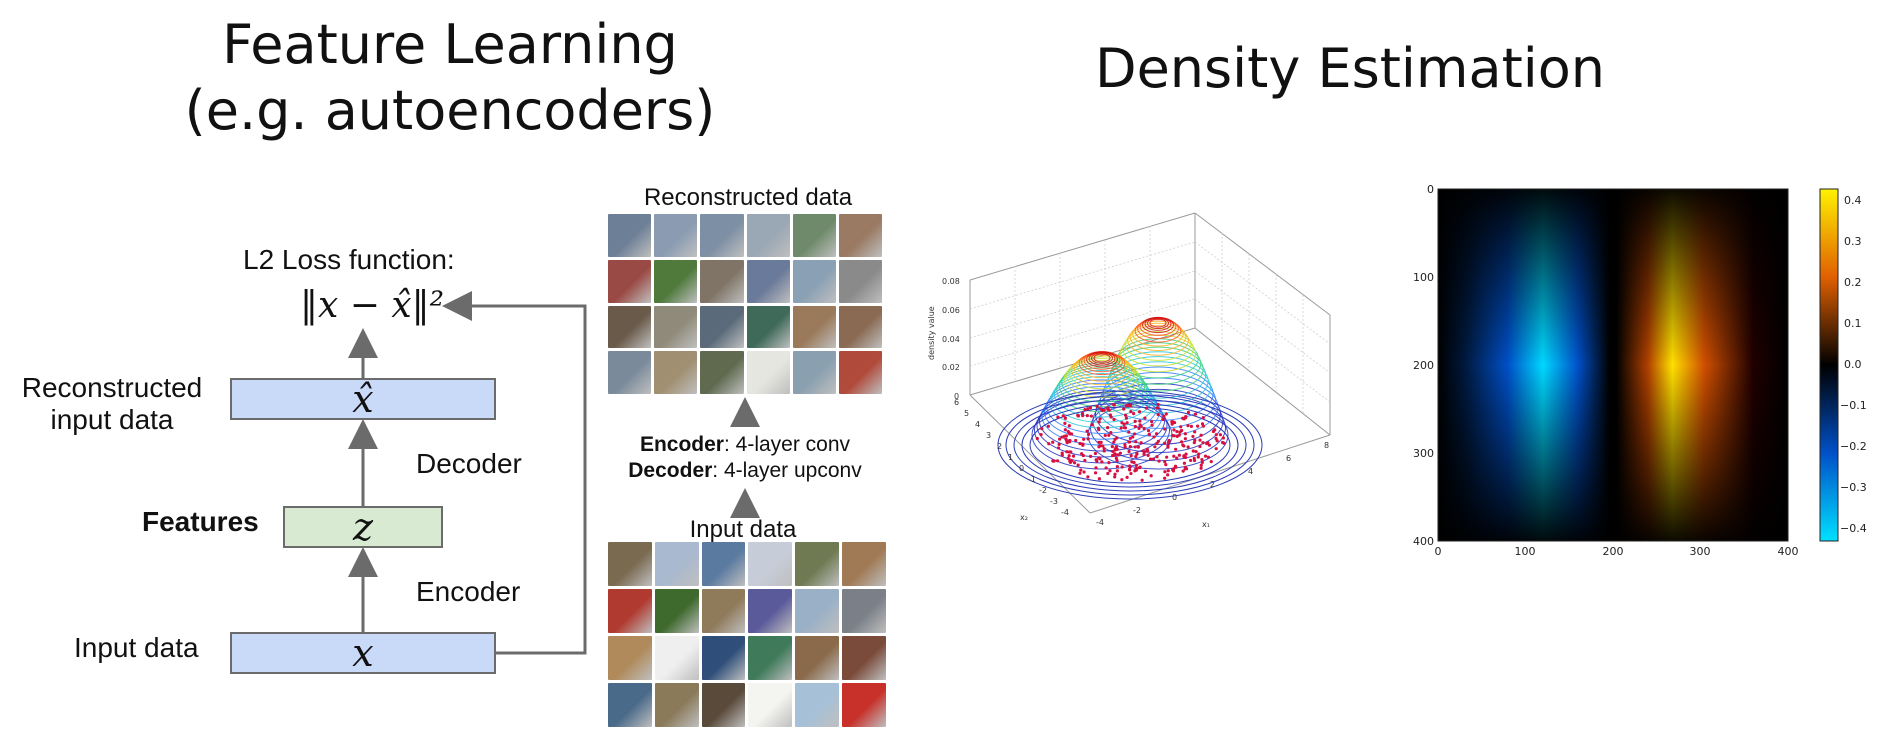  Describe the element at coordinates (1288, 458) in the screenshot. I see `x1-tick: 6` at that location.